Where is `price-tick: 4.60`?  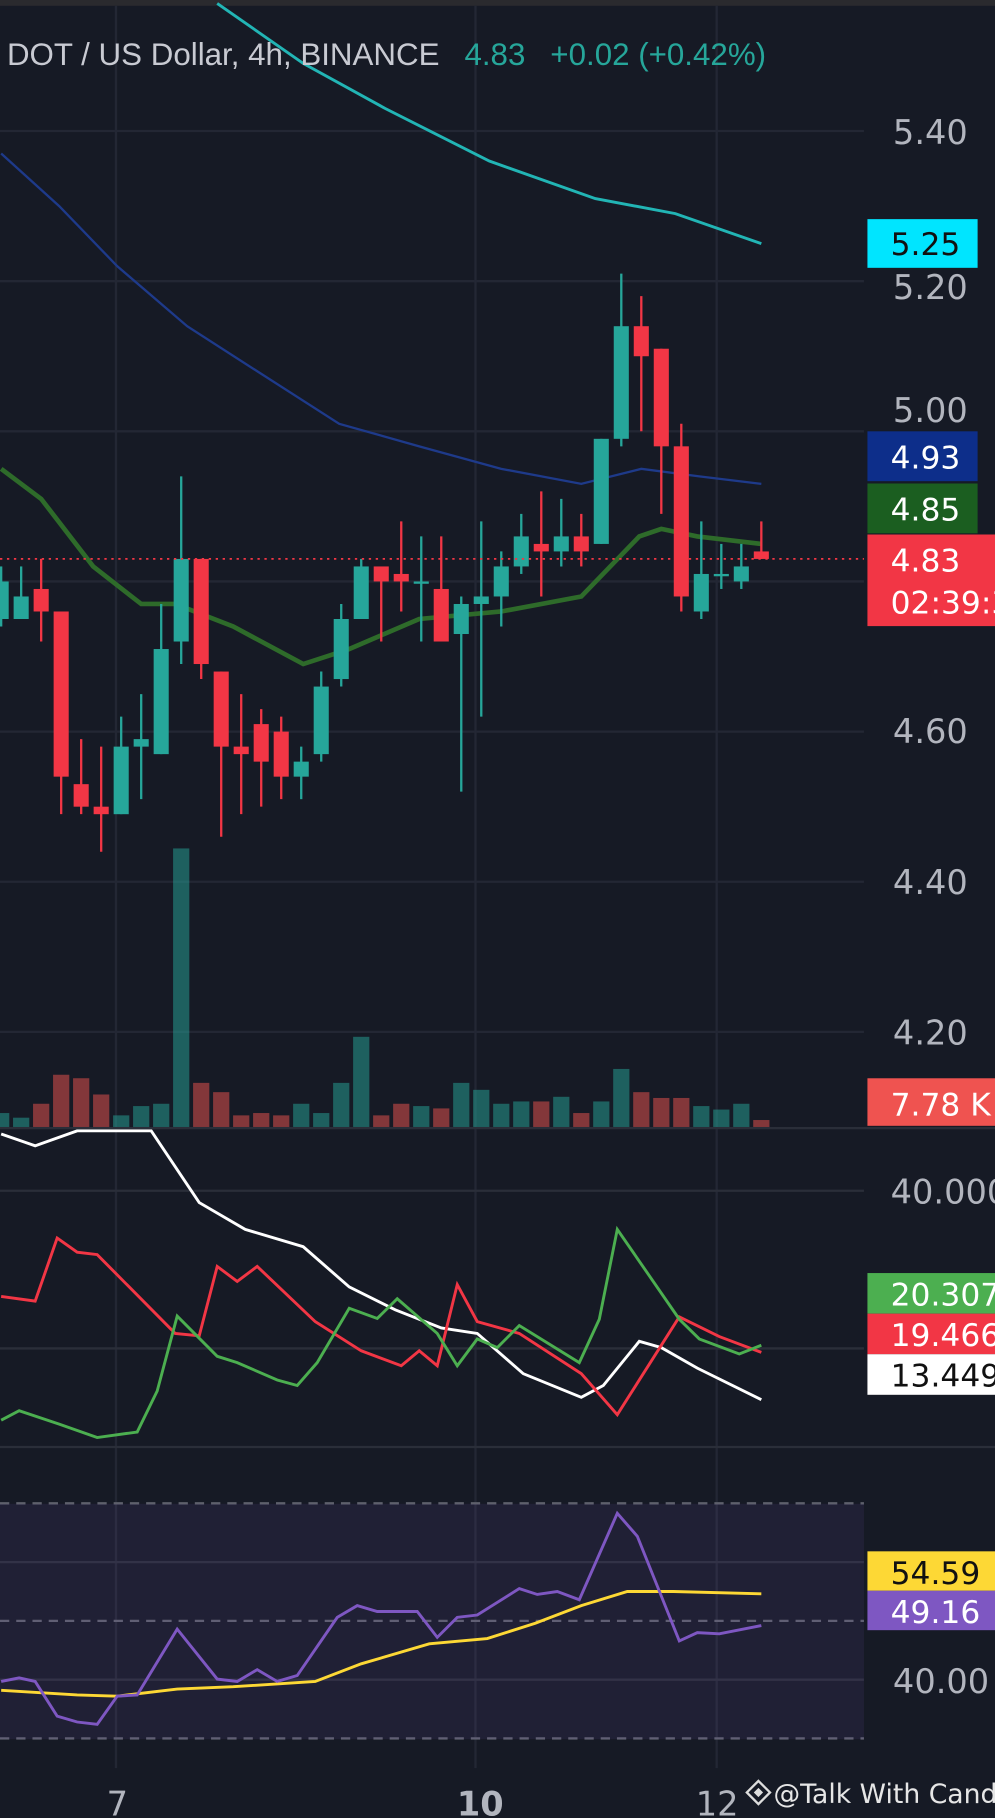
price-tick: 4.60 is located at coordinates (930, 731).